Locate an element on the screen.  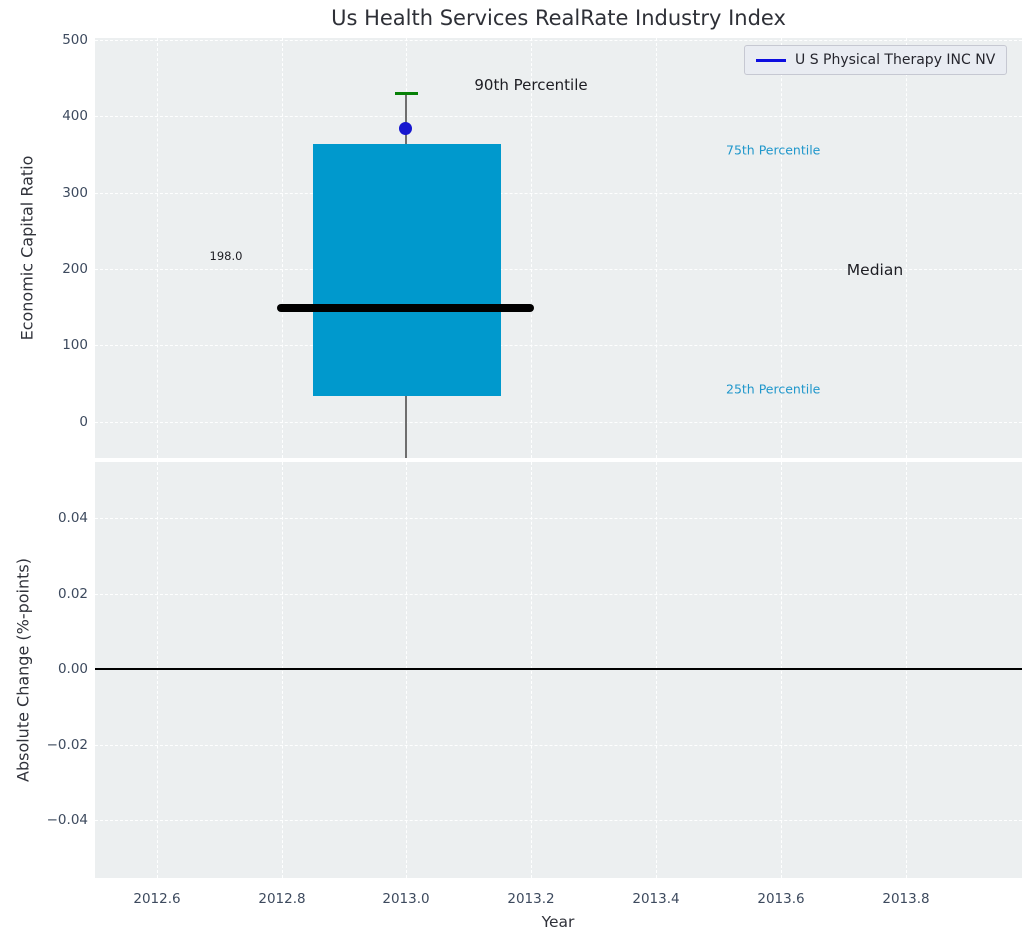
y-tick-label--0.04: −0.04 is located at coordinates (67, 820).